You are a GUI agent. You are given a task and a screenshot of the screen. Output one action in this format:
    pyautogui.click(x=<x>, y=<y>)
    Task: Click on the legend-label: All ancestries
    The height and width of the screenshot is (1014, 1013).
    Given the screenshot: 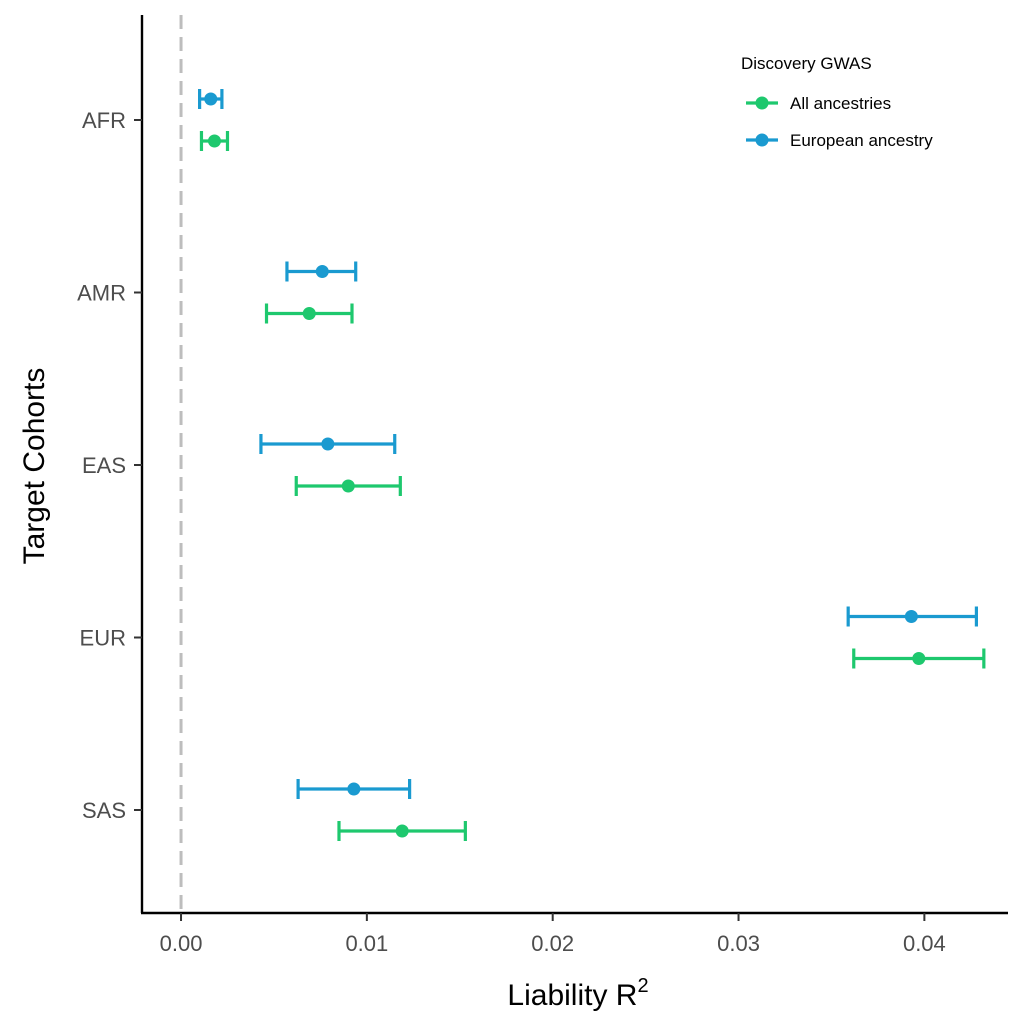 What is the action you would take?
    pyautogui.click(x=840, y=103)
    